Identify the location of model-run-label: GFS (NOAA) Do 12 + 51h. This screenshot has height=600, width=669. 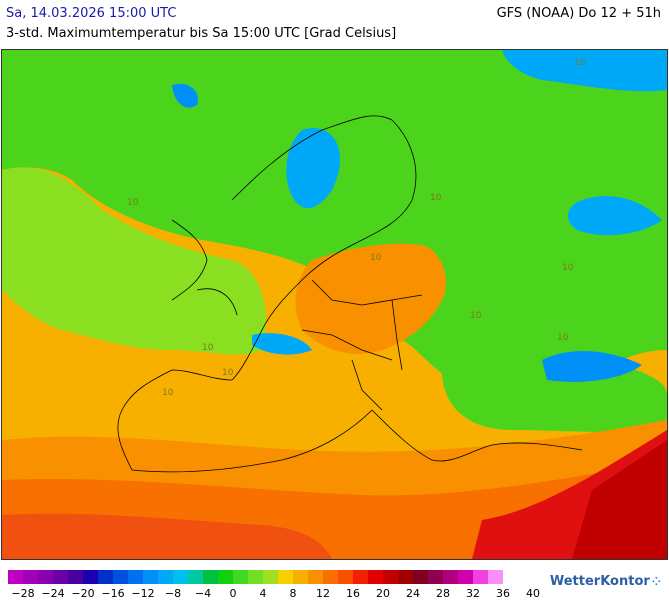
(578, 13).